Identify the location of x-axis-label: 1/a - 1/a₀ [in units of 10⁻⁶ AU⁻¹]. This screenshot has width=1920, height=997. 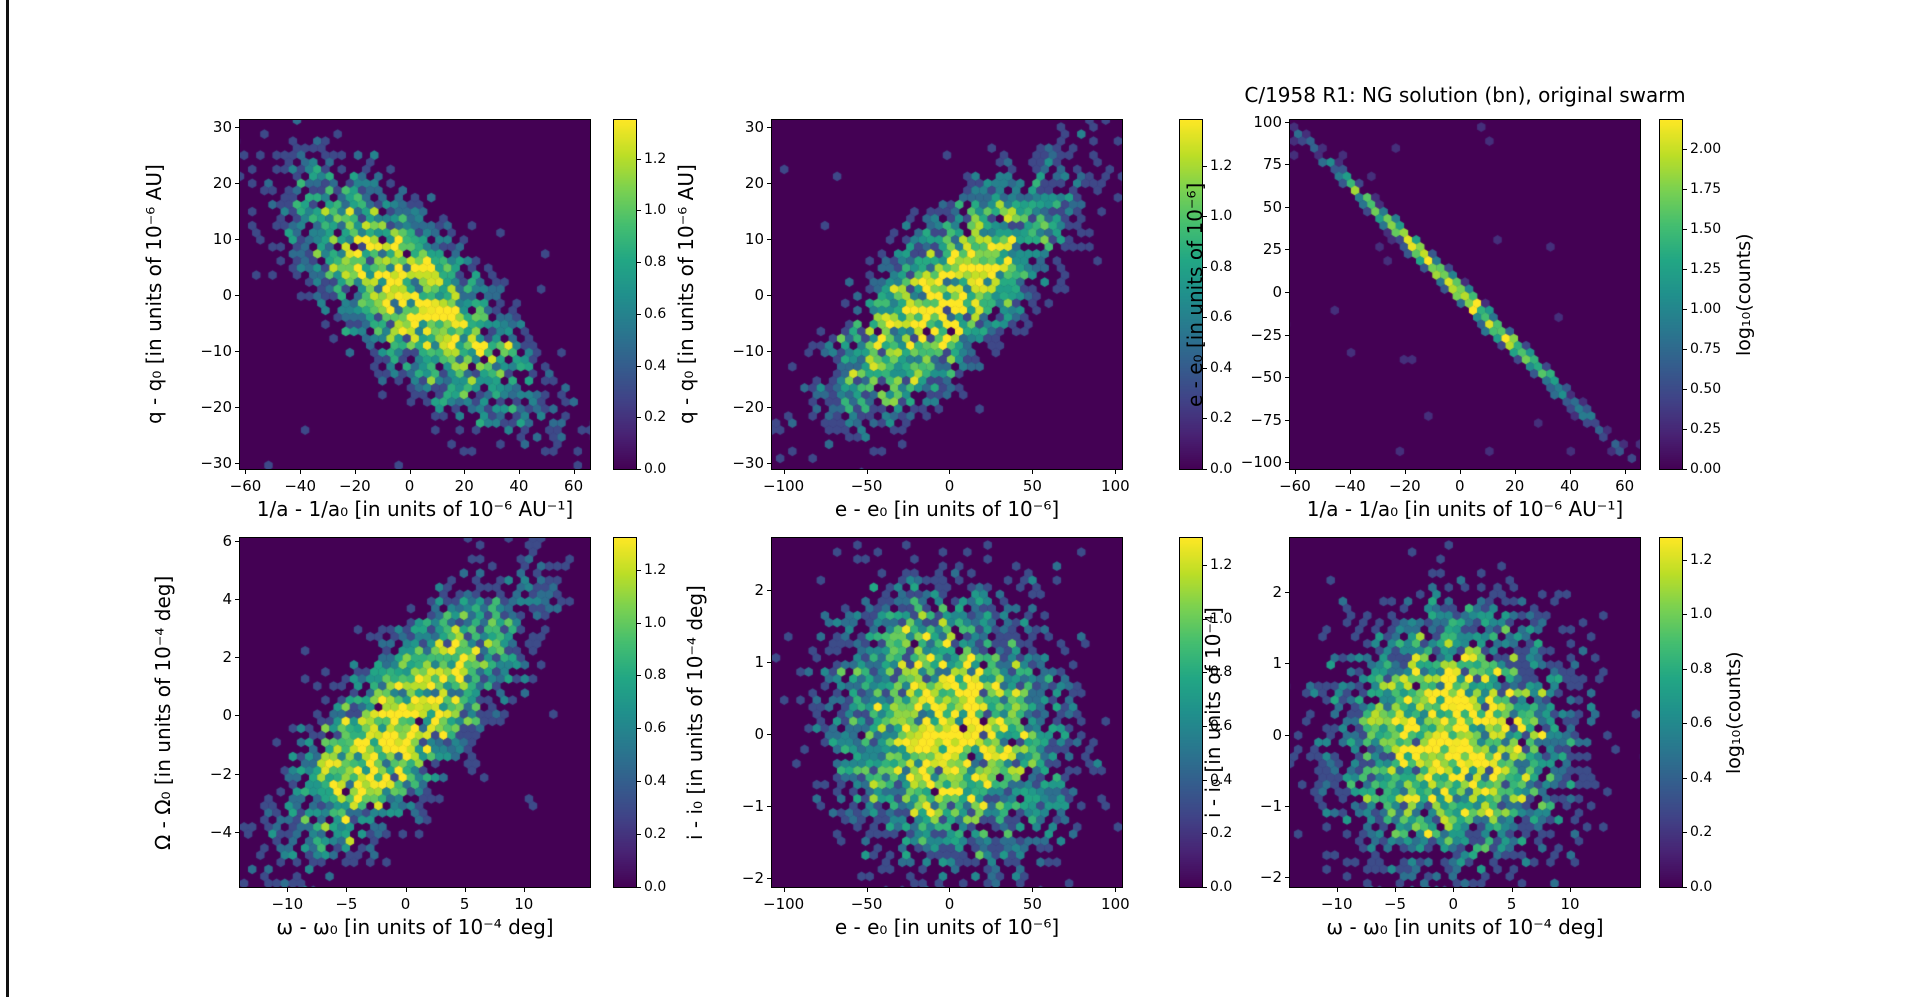
(1465, 509).